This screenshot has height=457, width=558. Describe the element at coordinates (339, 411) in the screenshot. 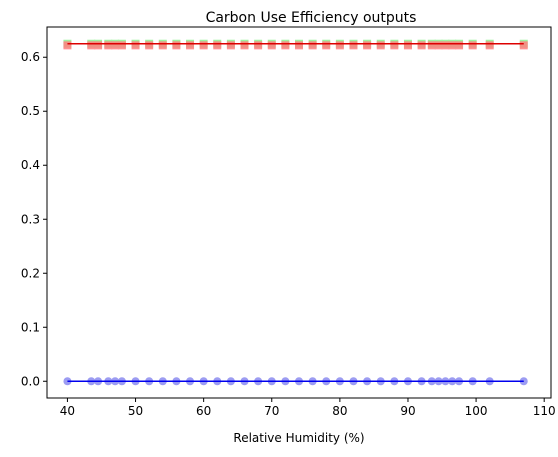

I see `x-tick-label: 80` at that location.